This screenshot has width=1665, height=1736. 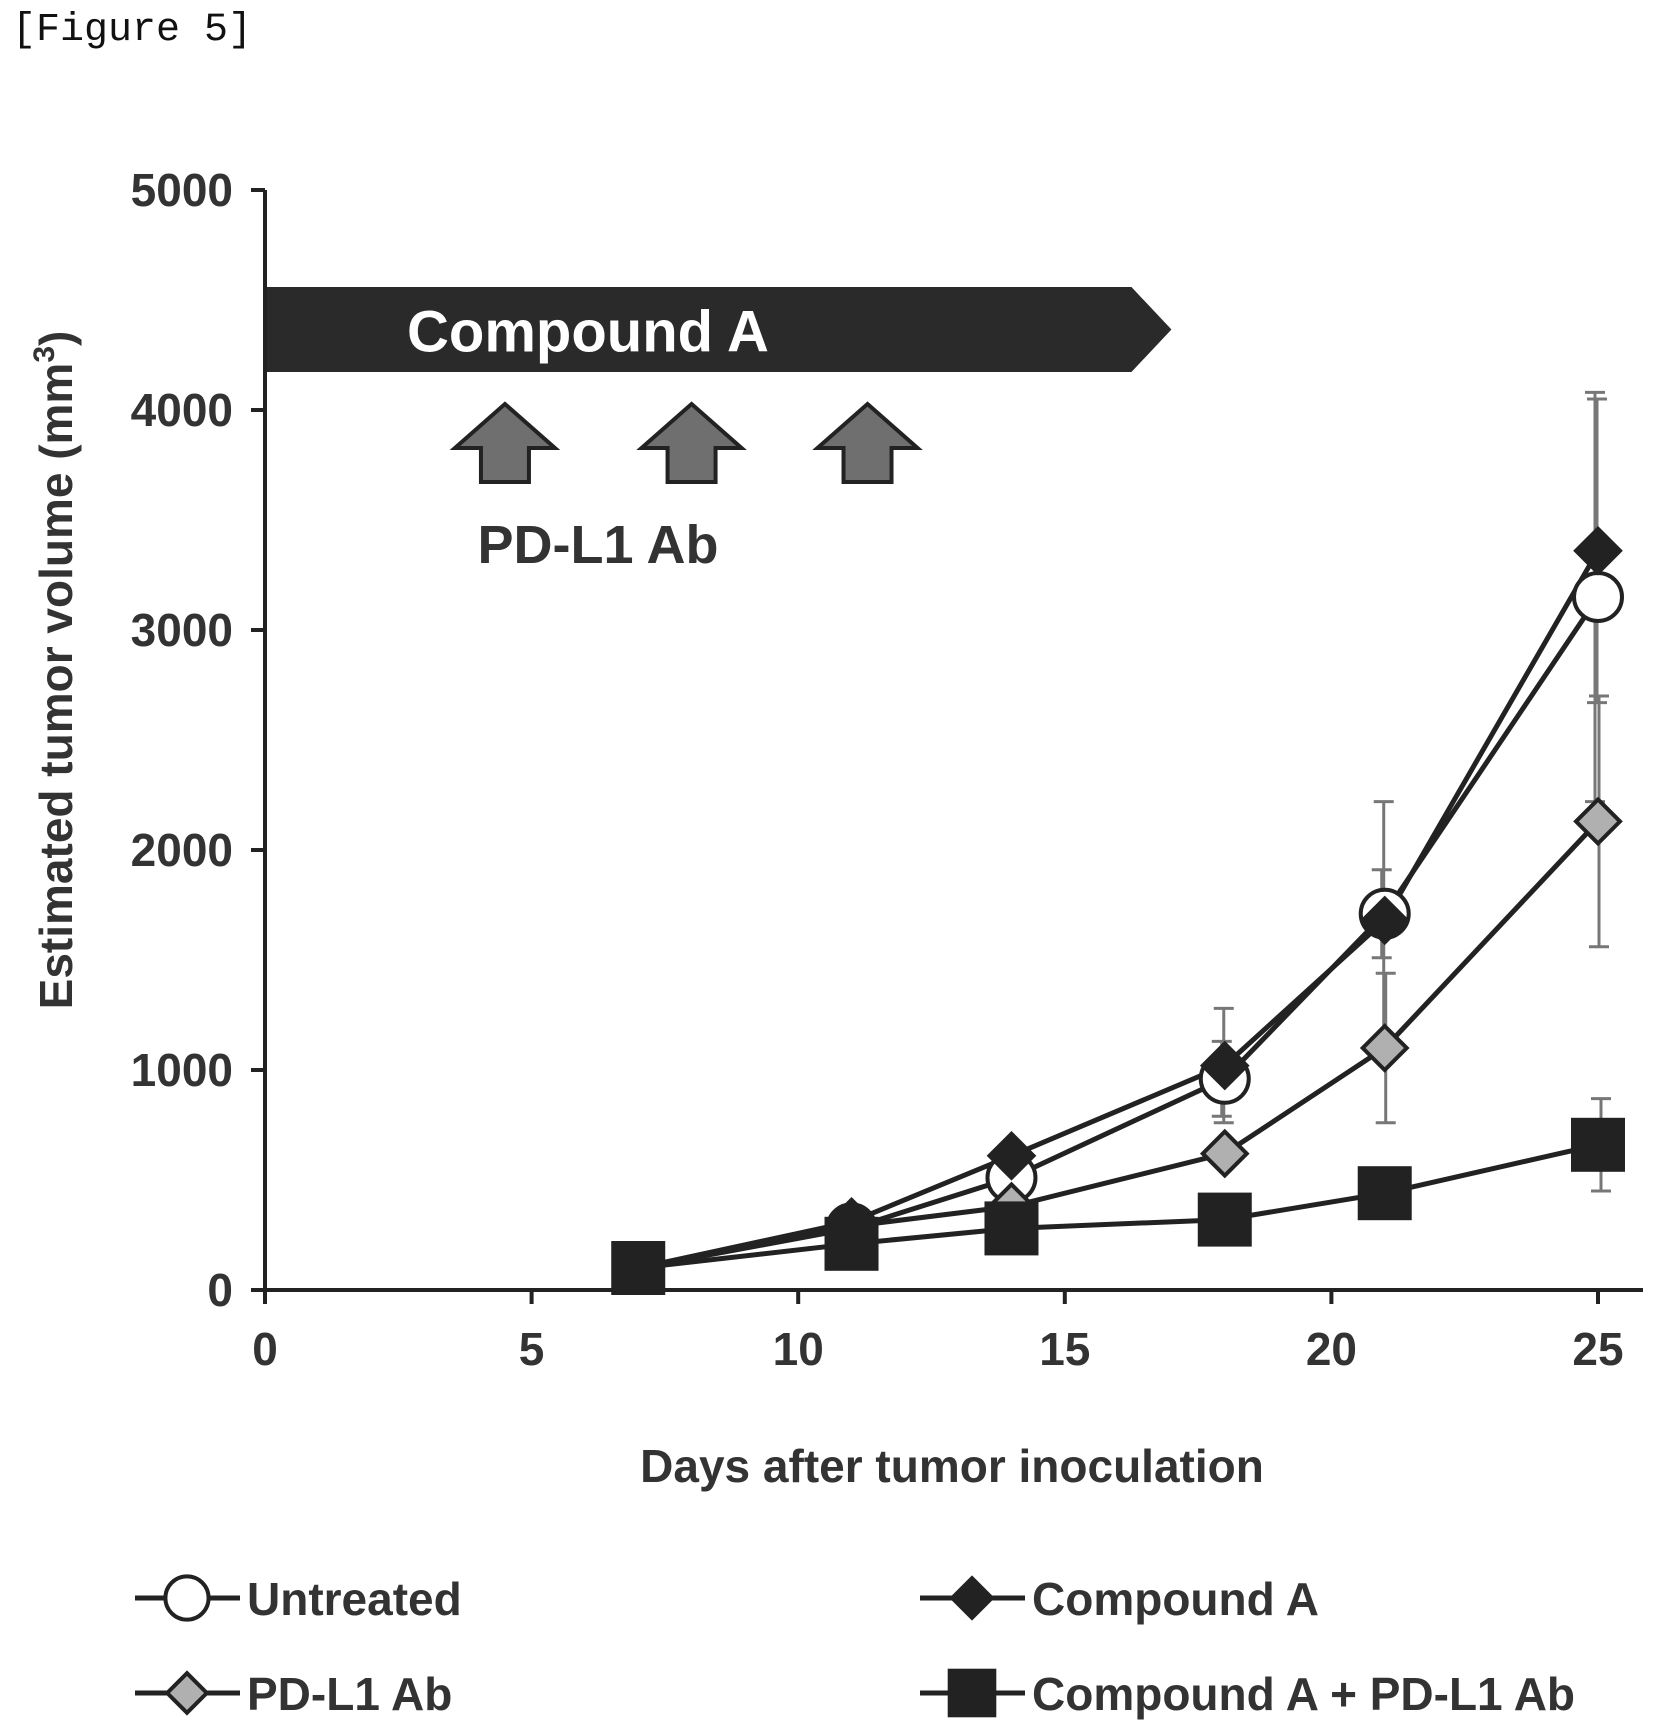 What do you see at coordinates (798, 1349) in the screenshot?
I see `x-tick-label: 10` at bounding box center [798, 1349].